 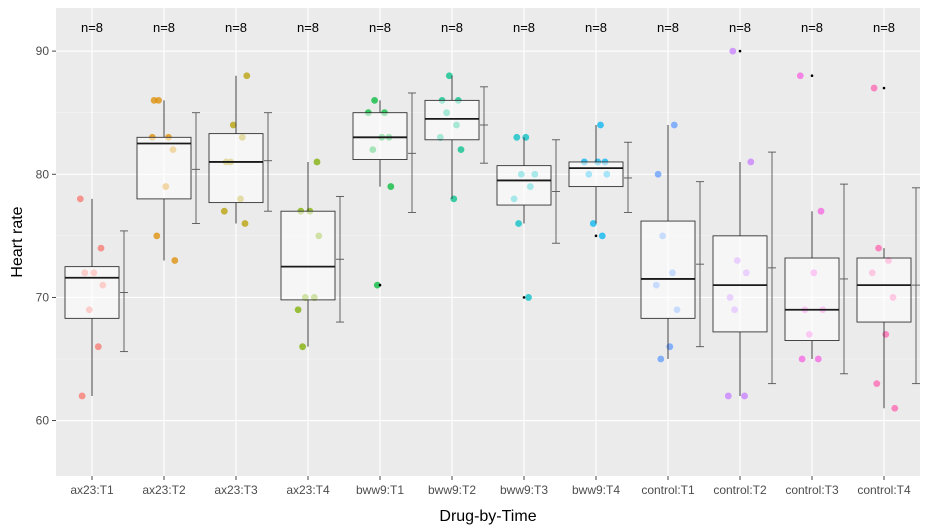 What do you see at coordinates (164, 490) in the screenshot?
I see `x-tick-label: ax23:T2` at bounding box center [164, 490].